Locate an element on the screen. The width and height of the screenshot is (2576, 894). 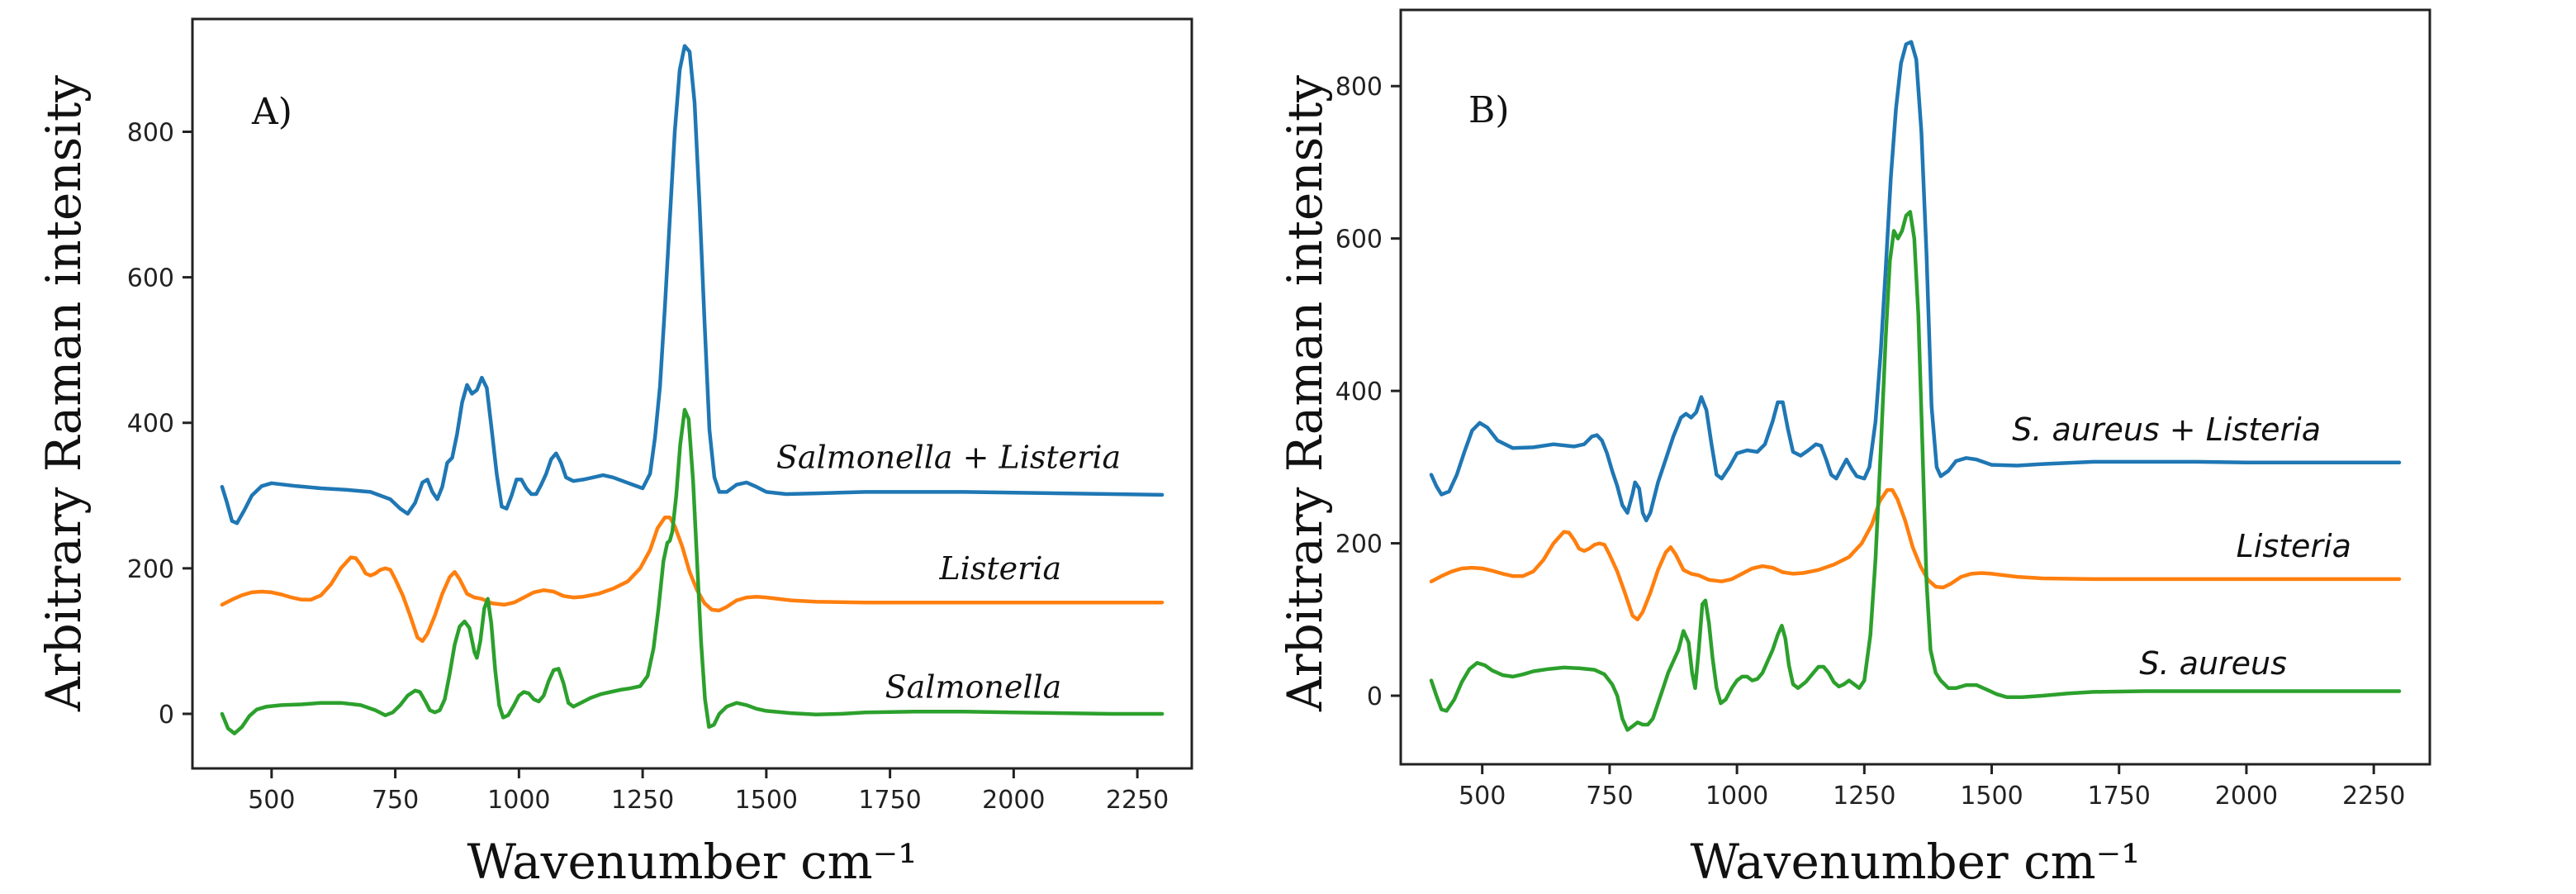
panel-a-x-tick-label: 1000 is located at coordinates (518, 801).